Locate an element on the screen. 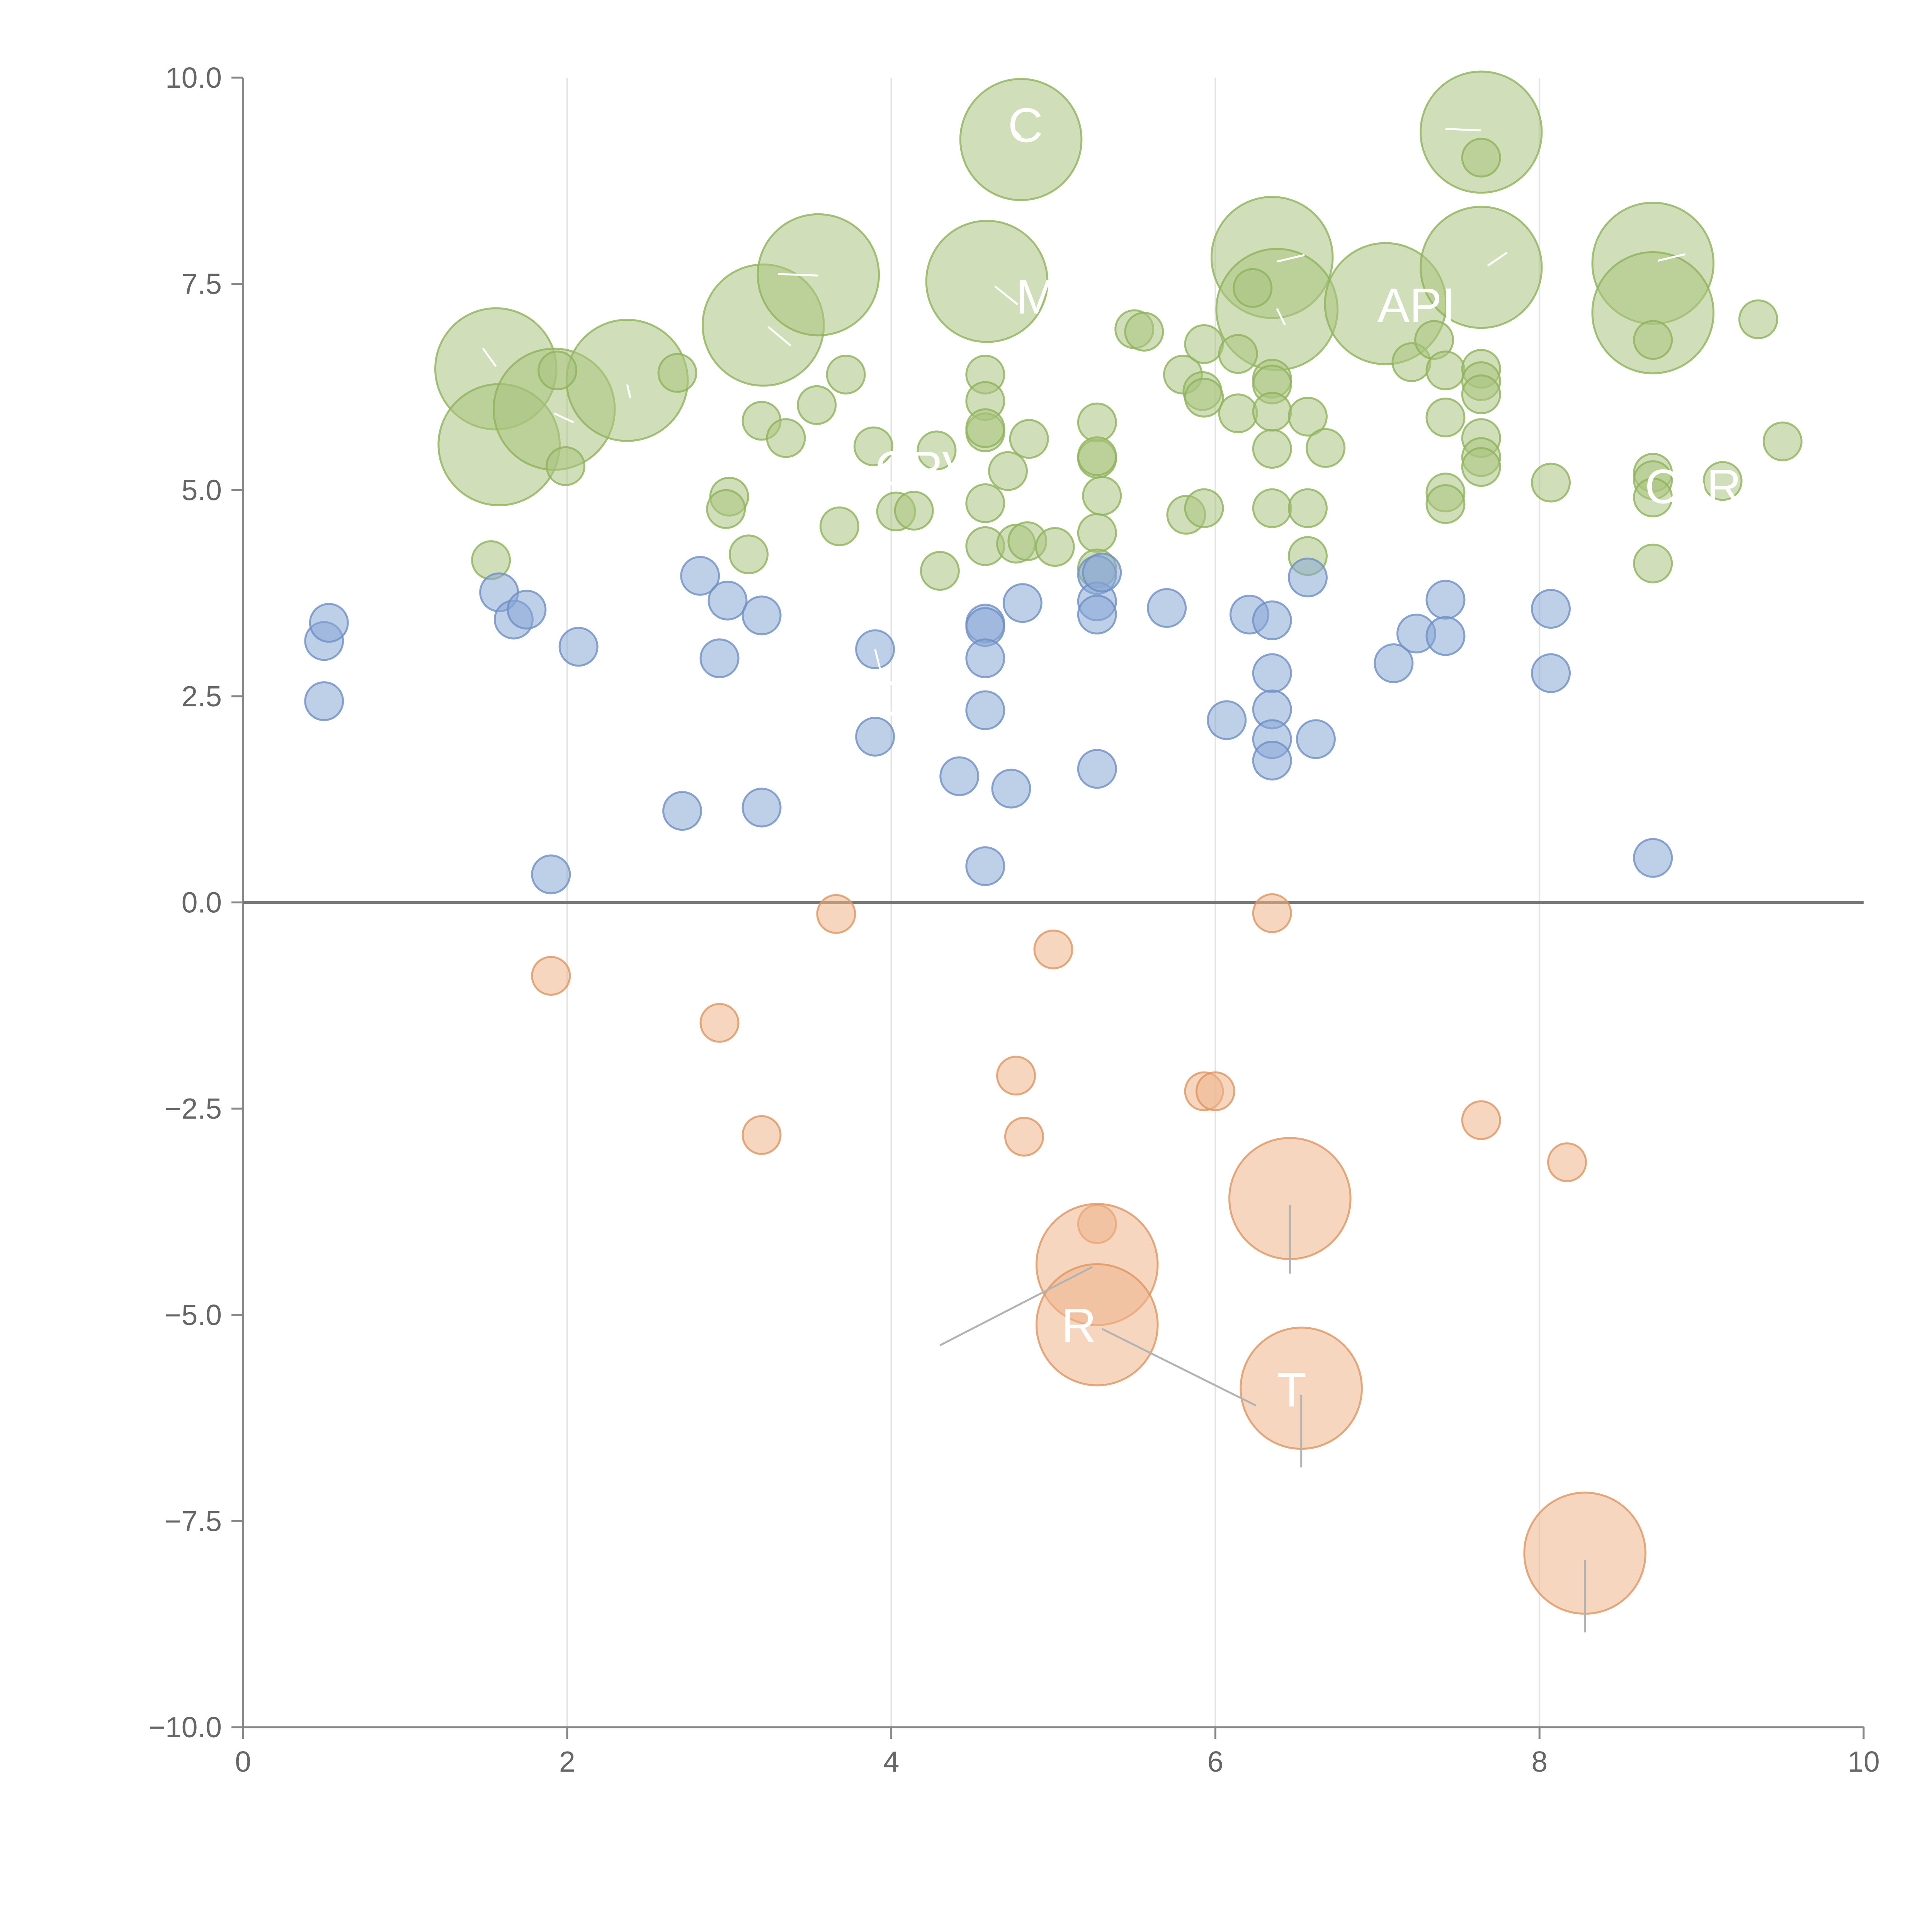 This screenshot has height=1932, width=1932. point-label: API is located at coordinates (1417, 305).